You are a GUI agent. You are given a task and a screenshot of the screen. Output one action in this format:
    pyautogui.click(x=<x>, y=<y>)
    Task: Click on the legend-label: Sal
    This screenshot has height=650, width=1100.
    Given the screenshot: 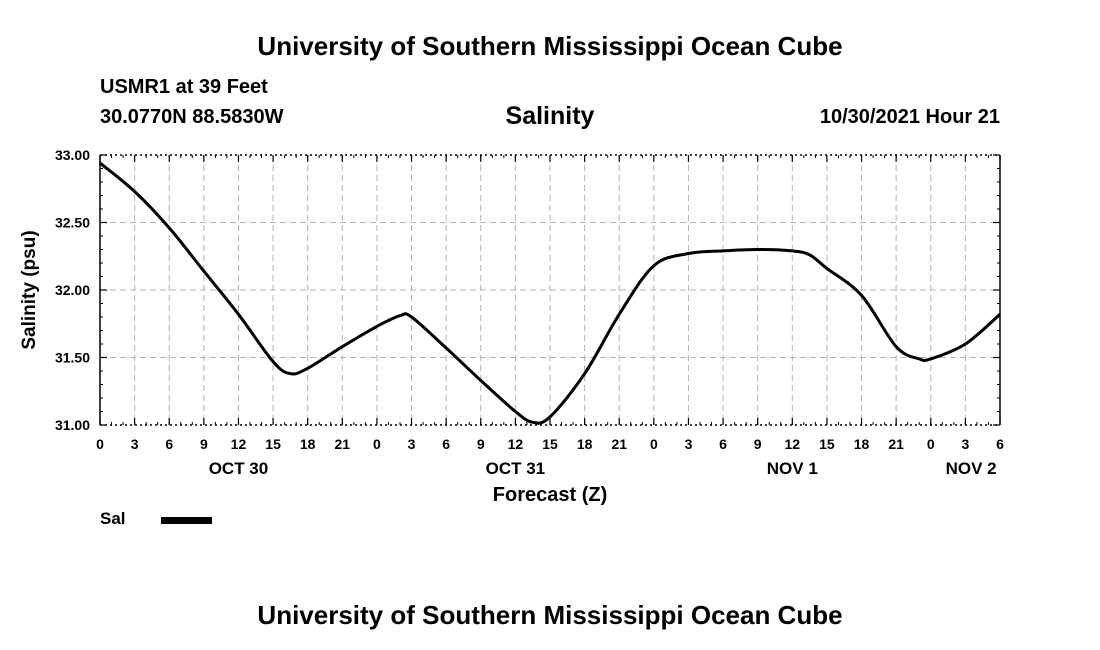 What is the action you would take?
    pyautogui.click(x=113, y=518)
    